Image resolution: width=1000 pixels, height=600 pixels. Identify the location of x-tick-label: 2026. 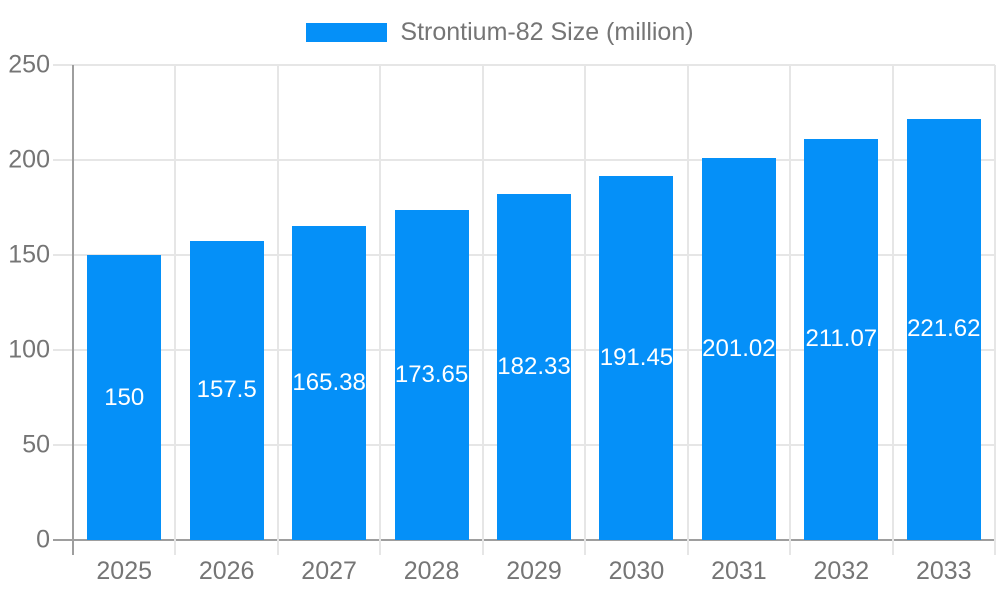
(226, 571).